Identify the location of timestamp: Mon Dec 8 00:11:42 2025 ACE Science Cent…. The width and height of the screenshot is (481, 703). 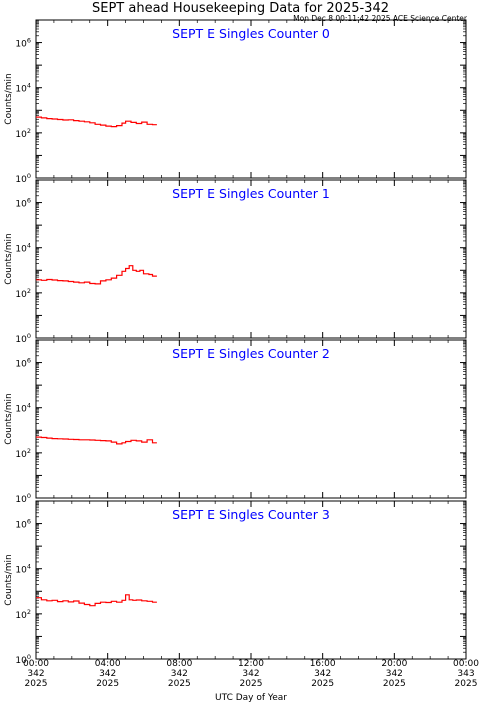
(380, 18).